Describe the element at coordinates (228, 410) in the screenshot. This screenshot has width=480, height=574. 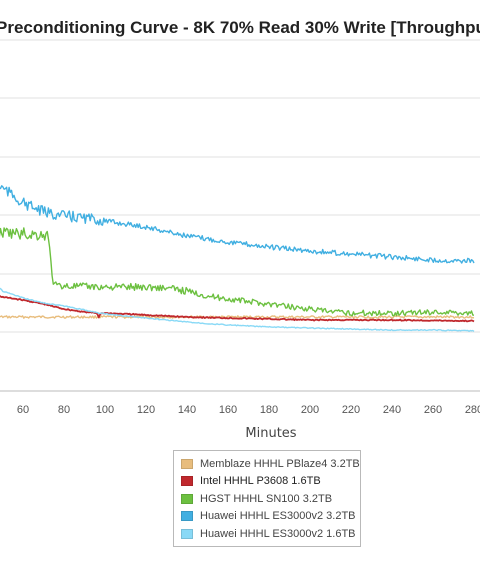
I see `x-tick-label: 160` at that location.